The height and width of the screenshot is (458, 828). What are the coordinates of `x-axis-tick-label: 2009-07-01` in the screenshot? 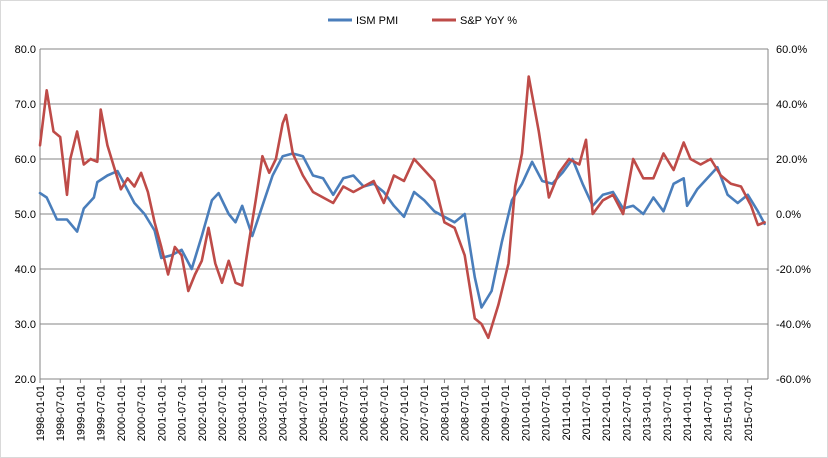 It's located at (506, 413).